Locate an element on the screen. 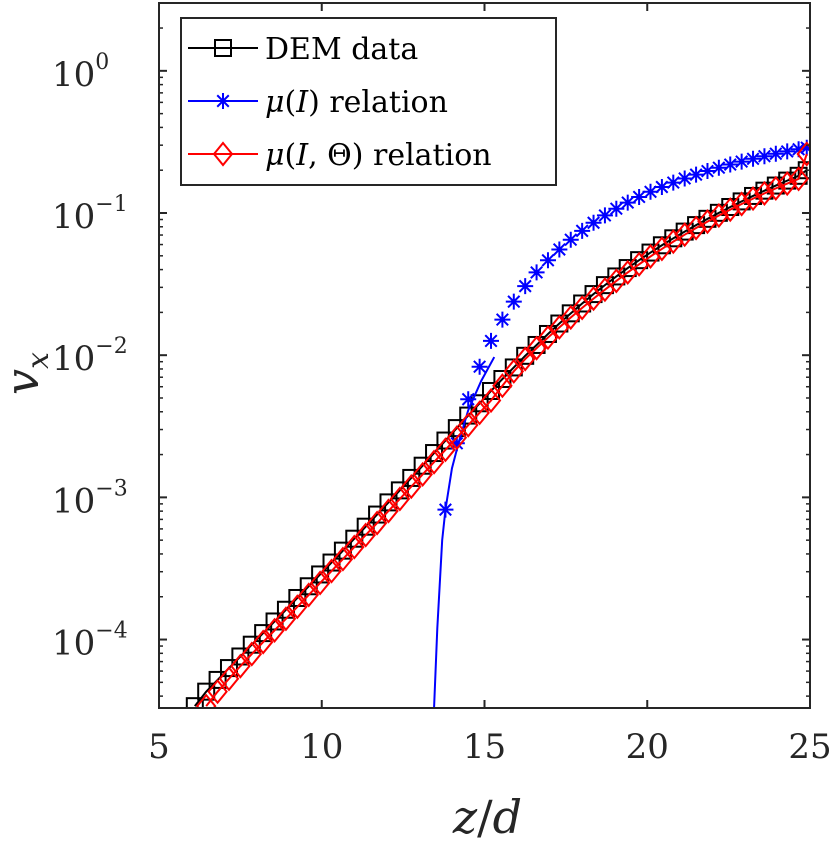 The height and width of the screenshot is (847, 830). x-tick-label: 20 is located at coordinates (647, 747).